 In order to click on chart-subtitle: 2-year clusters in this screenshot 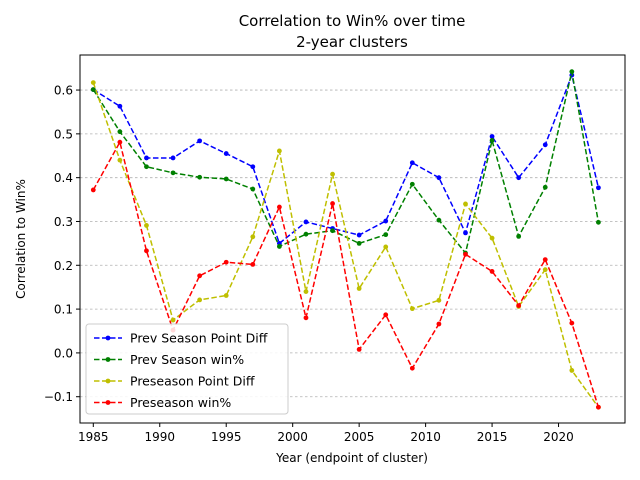, I will do `click(352, 42)`.